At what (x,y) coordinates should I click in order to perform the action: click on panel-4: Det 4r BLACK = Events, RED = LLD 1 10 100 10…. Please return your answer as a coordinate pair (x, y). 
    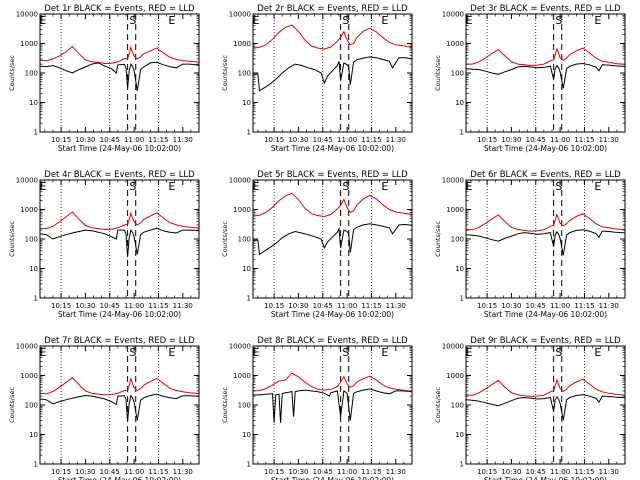
    Looking at the image, I should click on (104, 244).